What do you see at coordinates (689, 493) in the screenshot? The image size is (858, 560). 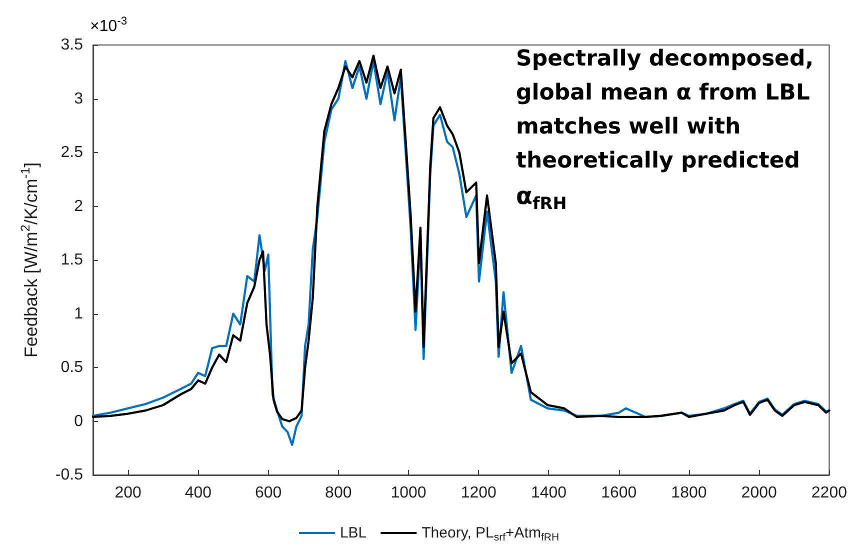 I see `x-tick-label: 1800` at bounding box center [689, 493].